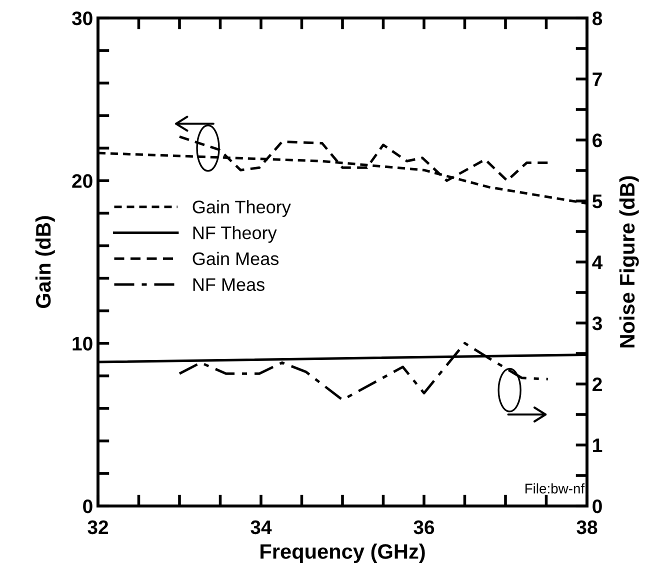 The width and height of the screenshot is (662, 581). Describe the element at coordinates (228, 284) in the screenshot. I see `legend-label: NF Meas` at that location.